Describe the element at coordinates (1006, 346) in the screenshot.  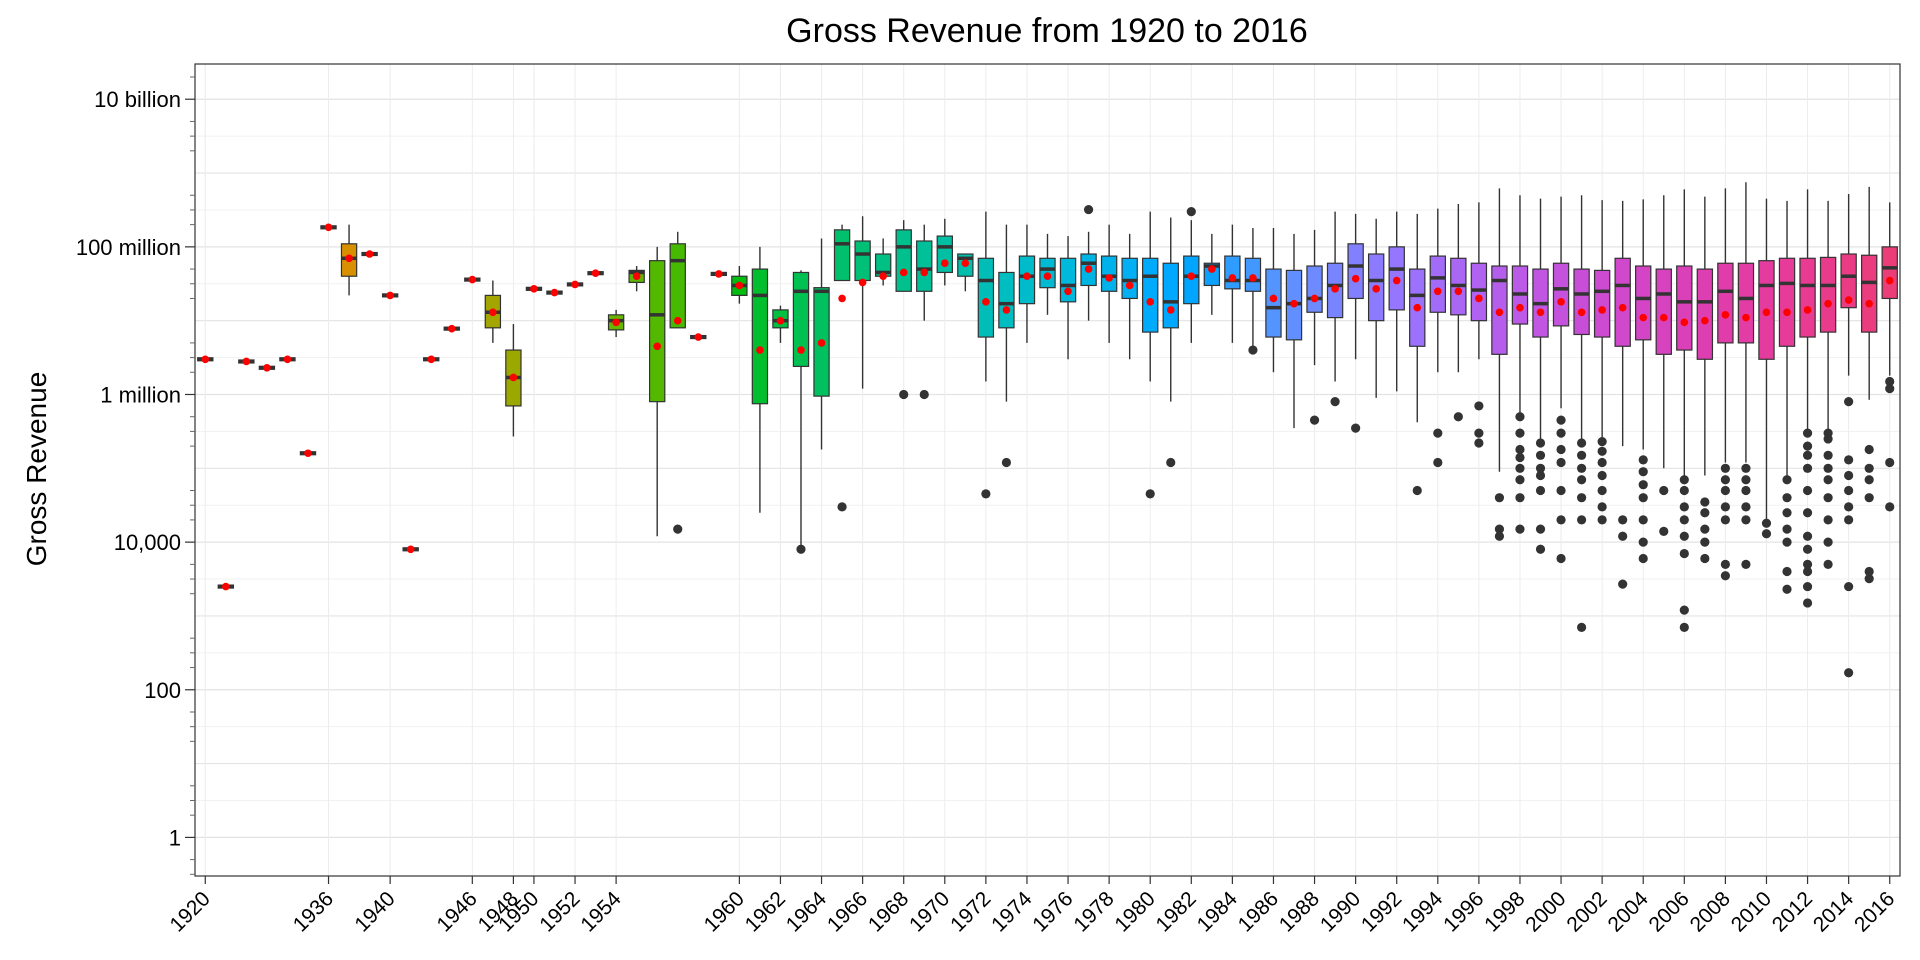
I see `box-1973` at that location.